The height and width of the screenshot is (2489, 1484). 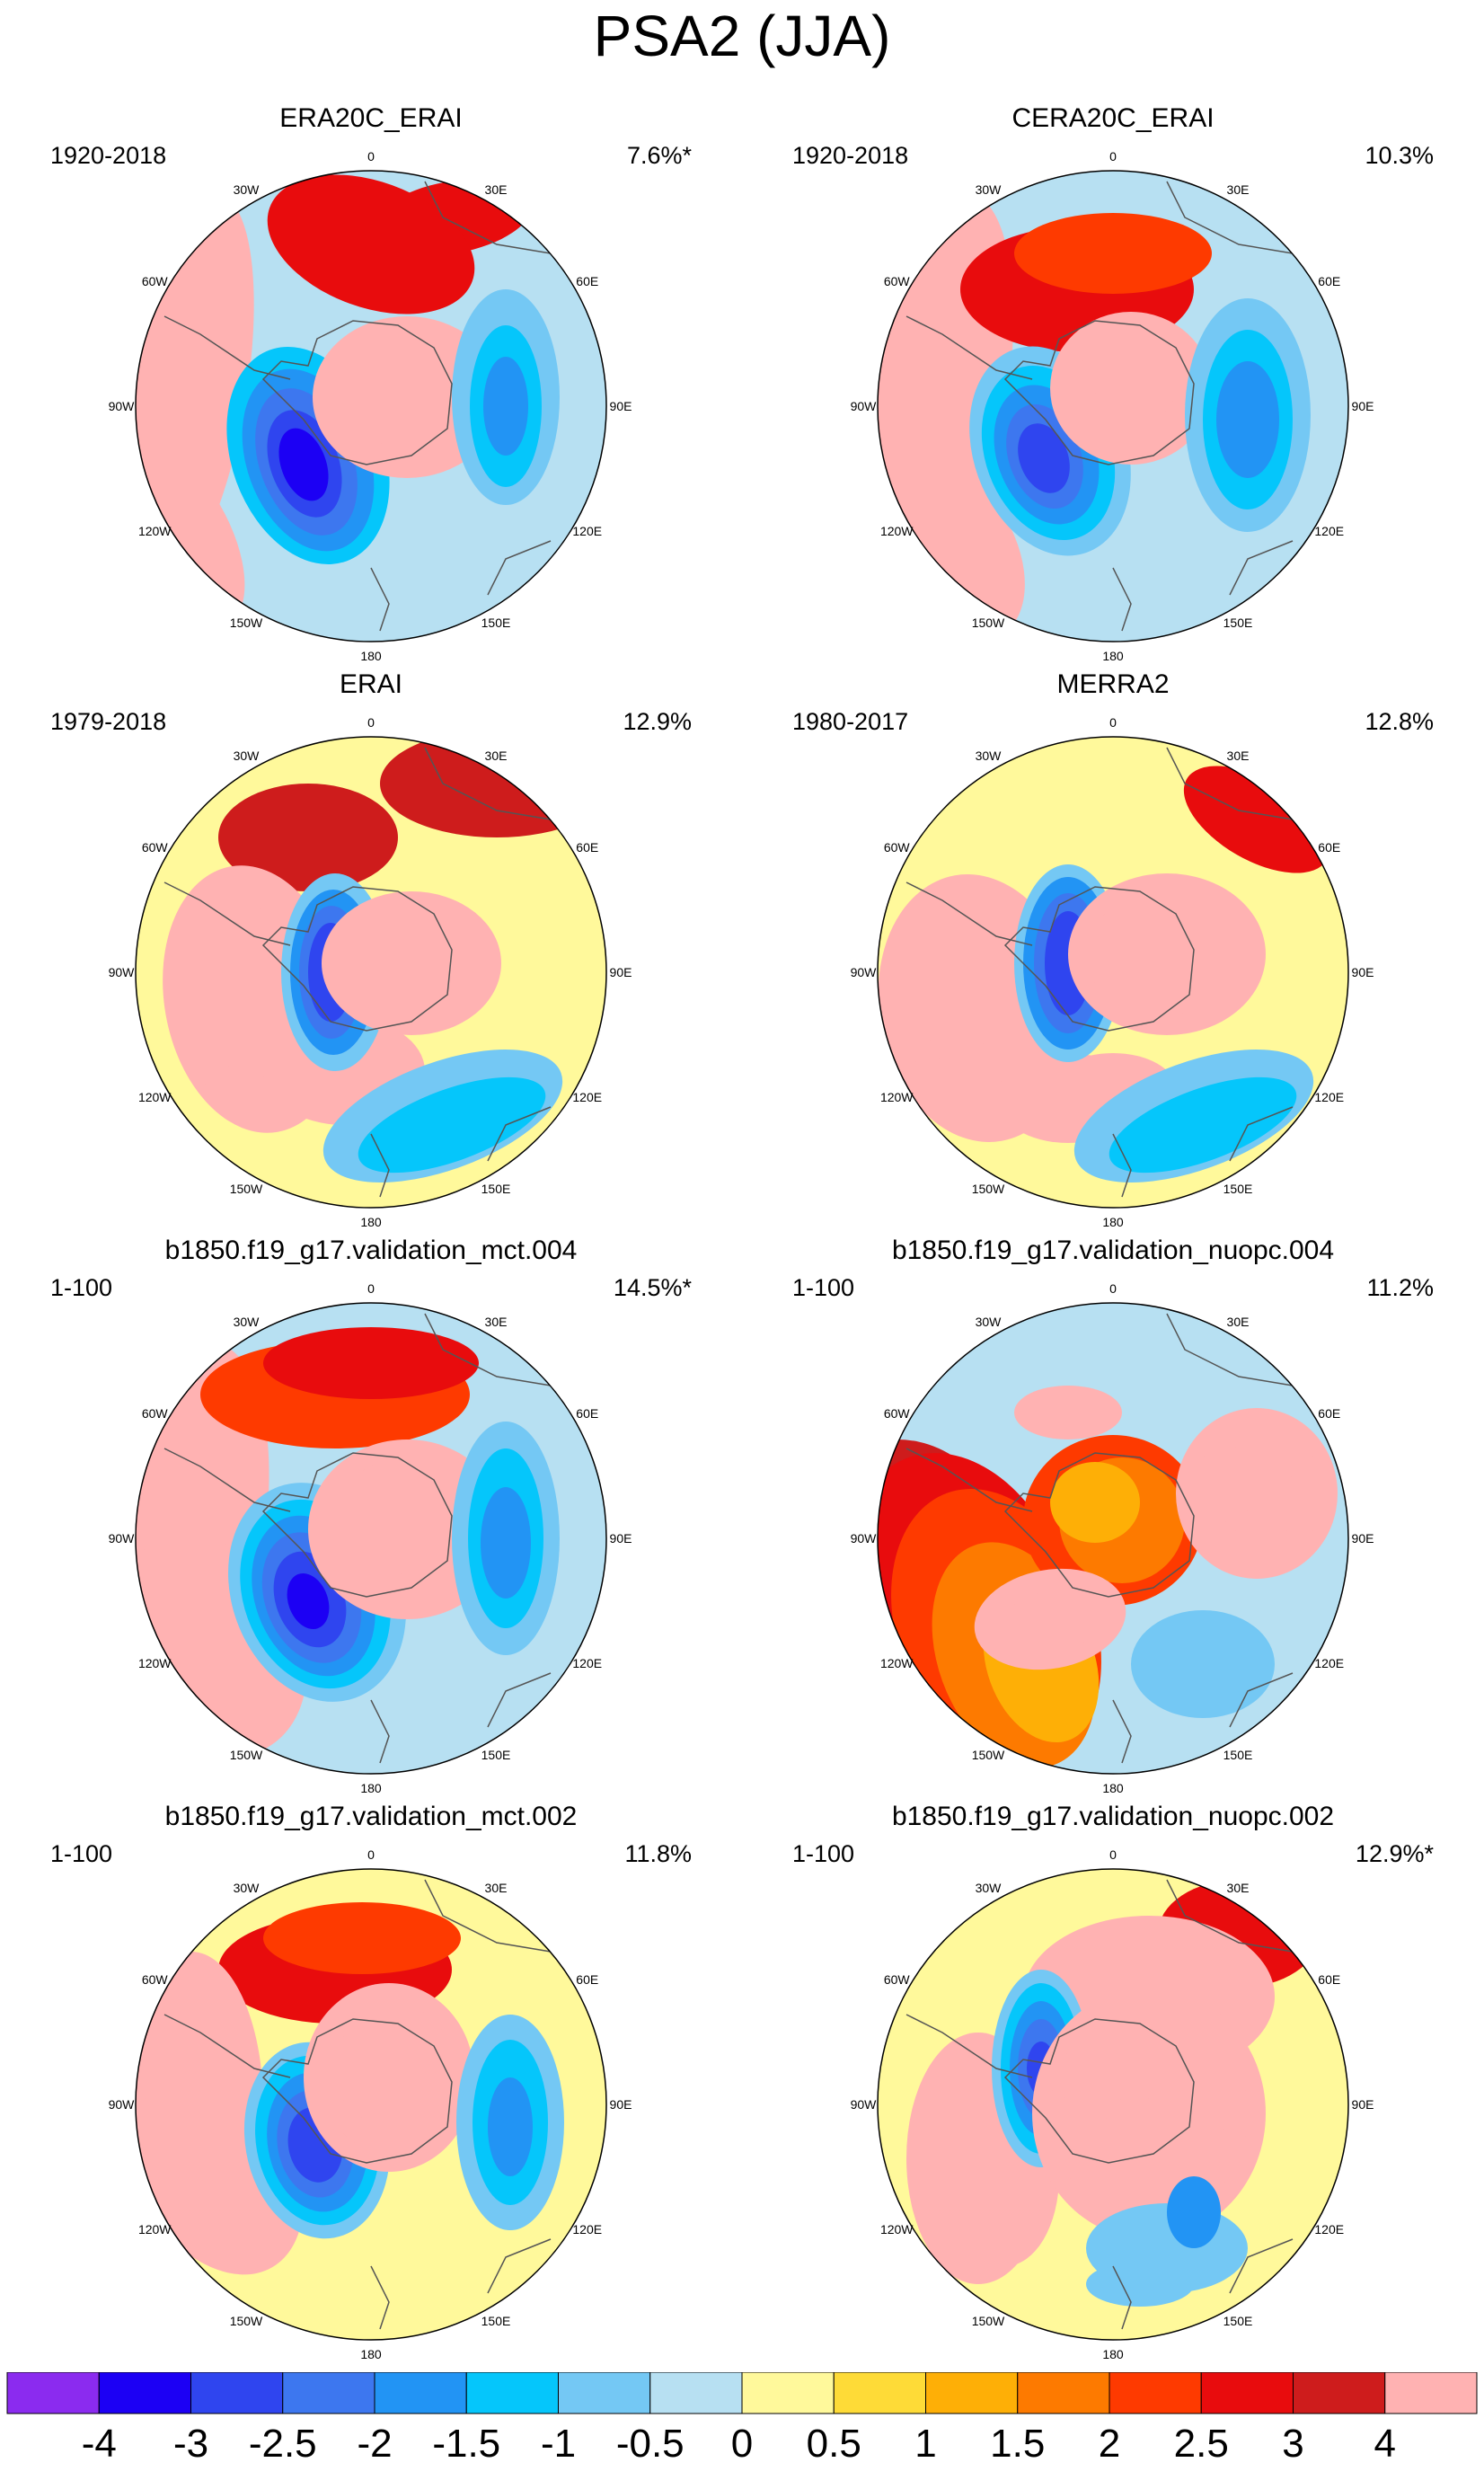 I want to click on colorbar-tick: 2, so click(x=1109, y=2444).